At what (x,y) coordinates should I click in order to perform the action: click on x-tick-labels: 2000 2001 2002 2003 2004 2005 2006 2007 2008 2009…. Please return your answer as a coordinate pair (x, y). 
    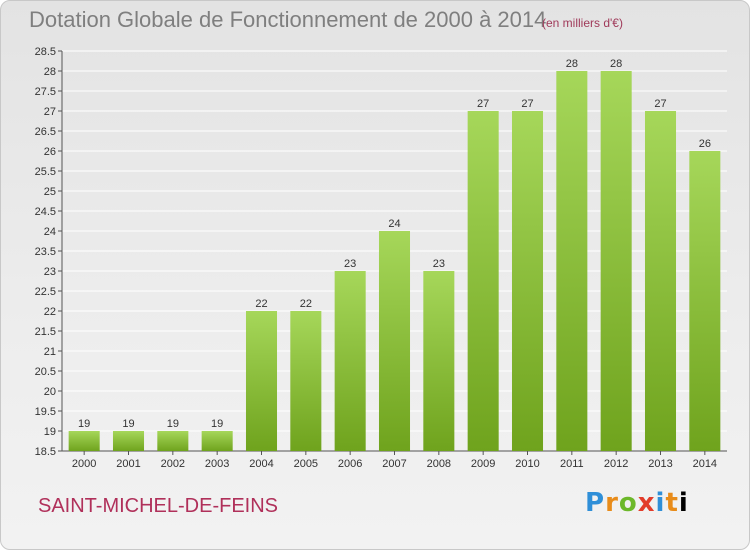
    Looking at the image, I should click on (394, 464).